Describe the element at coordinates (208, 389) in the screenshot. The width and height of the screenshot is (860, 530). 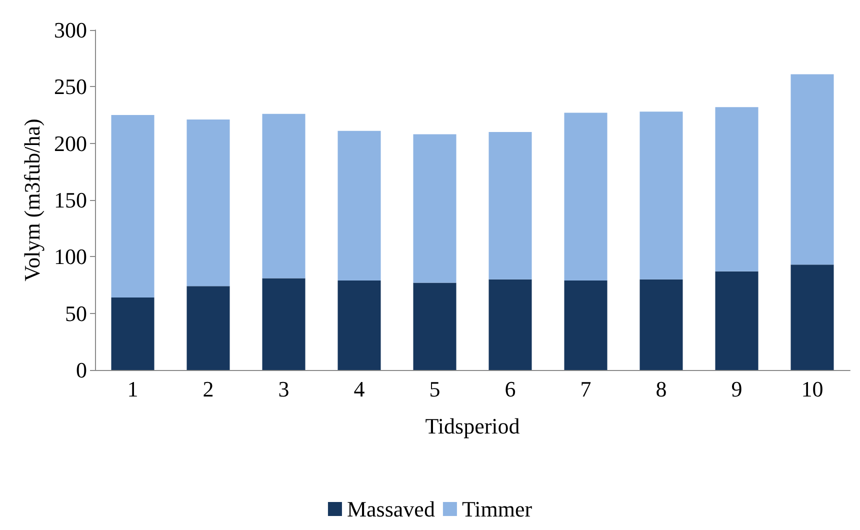
I see `x-tick-label: 2` at that location.